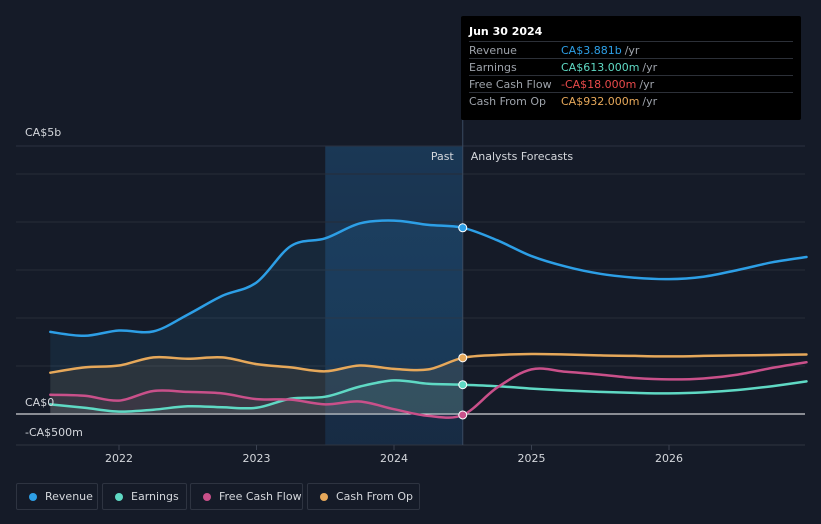  I want to click on y-tick-label: -CA$500m, so click(54, 432).